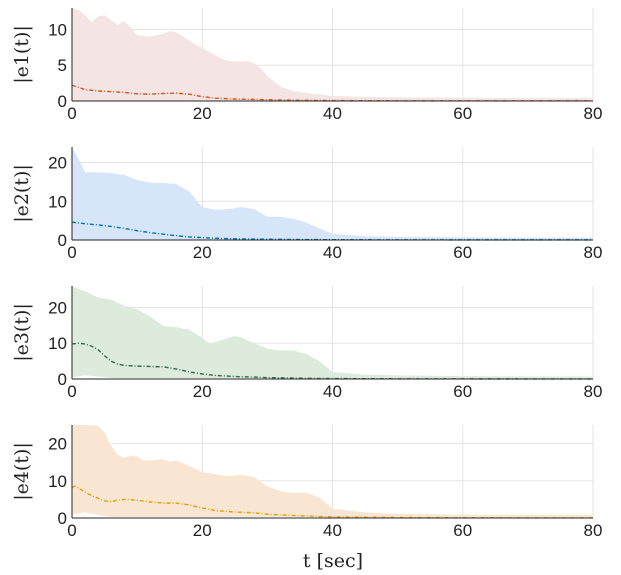  What do you see at coordinates (333, 561) in the screenshot?
I see `x-axis-label: t [sec]` at bounding box center [333, 561].